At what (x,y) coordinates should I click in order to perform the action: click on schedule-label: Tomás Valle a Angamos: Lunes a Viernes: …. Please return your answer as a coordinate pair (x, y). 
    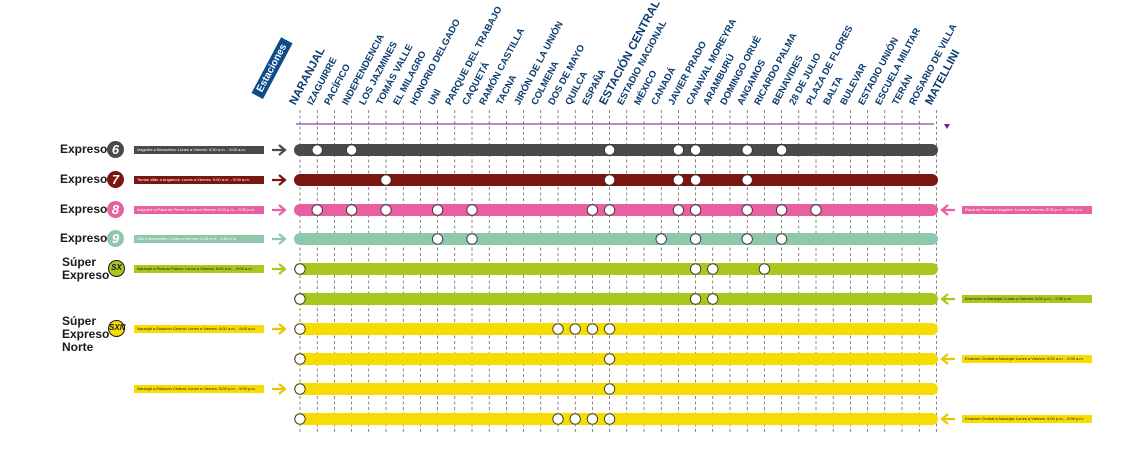
    Looking at the image, I should click on (199, 180).